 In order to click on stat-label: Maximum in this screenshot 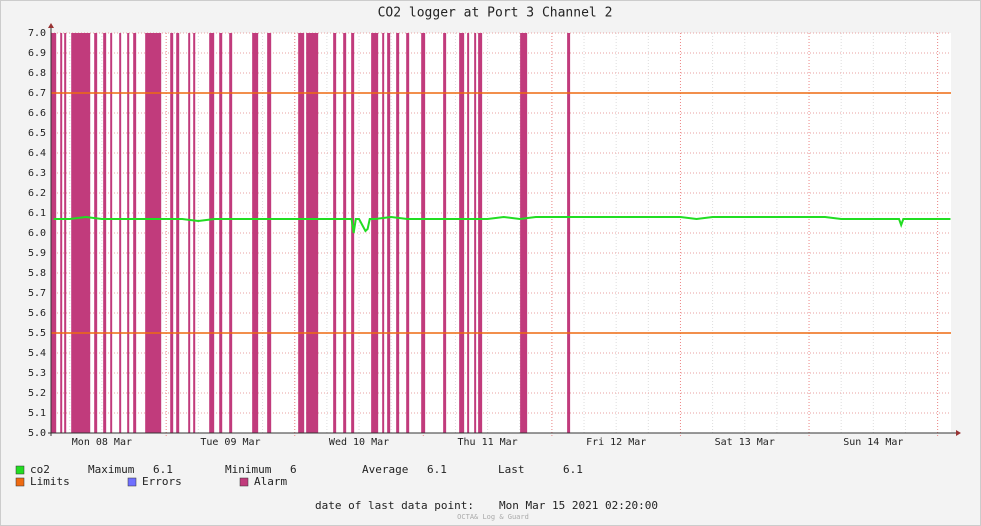, I will do `click(111, 469)`.